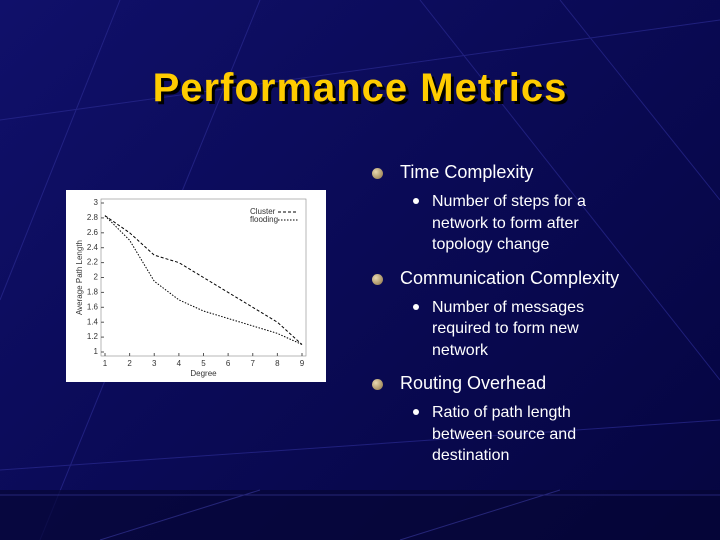 The image size is (720, 540). I want to click on y-tick-label: 3, so click(96, 202).